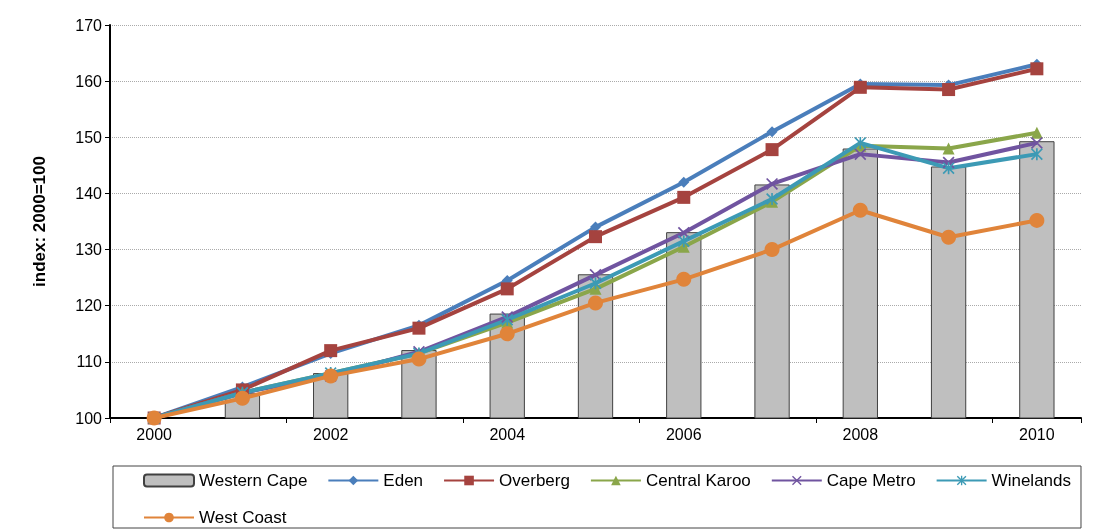  Describe the element at coordinates (89, 25) in the screenshot. I see `y-tick-label: 170` at that location.